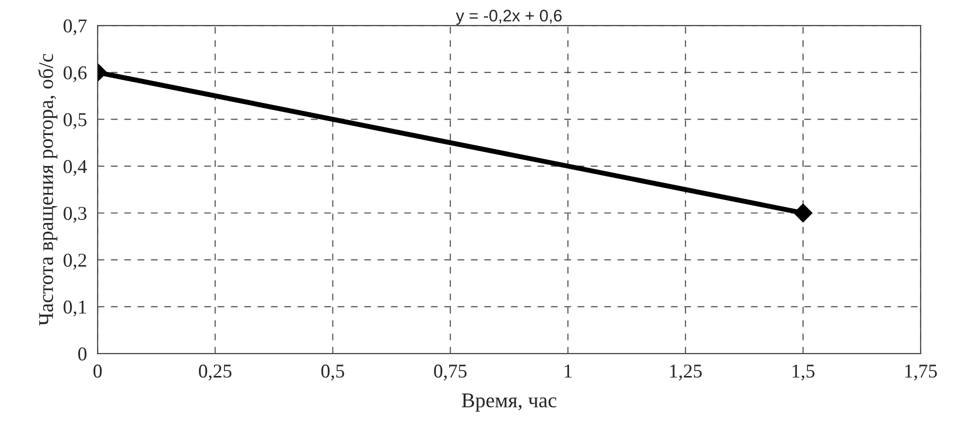 This screenshot has width=957, height=426. I want to click on y-tick-label: 0,5, so click(75, 121).